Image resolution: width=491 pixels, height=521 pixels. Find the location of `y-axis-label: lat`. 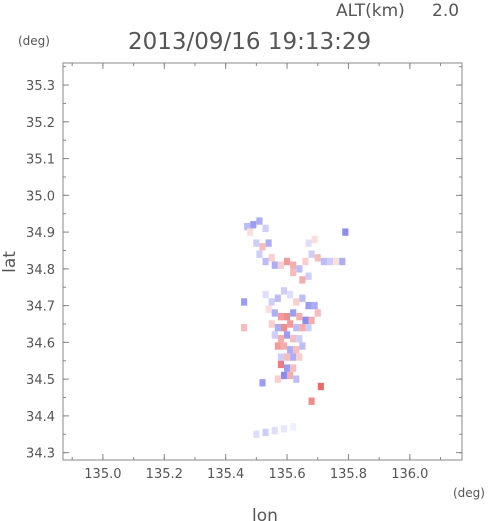

y-axis-label: lat is located at coordinates (10, 262).